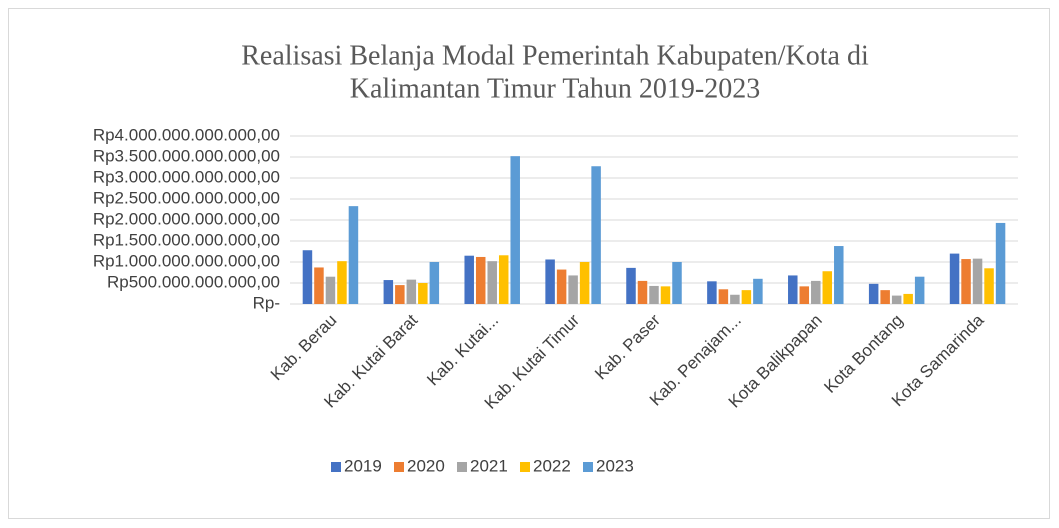 The width and height of the screenshot is (1059, 528). I want to click on y-tick-label: Rp3.500.000.000.000,00, so click(186, 155).